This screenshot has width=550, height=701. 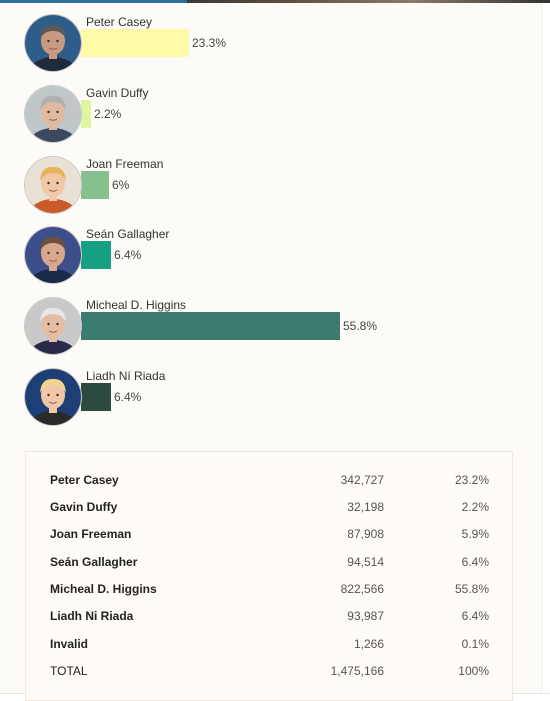 I want to click on candidate-name: Peter Casey, so click(x=119, y=22).